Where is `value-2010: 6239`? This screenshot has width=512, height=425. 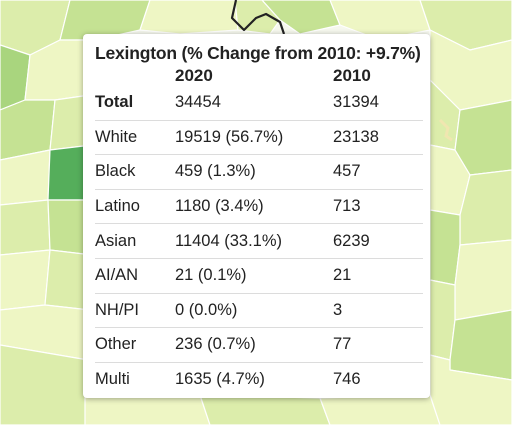 value-2010: 6239 is located at coordinates (351, 240).